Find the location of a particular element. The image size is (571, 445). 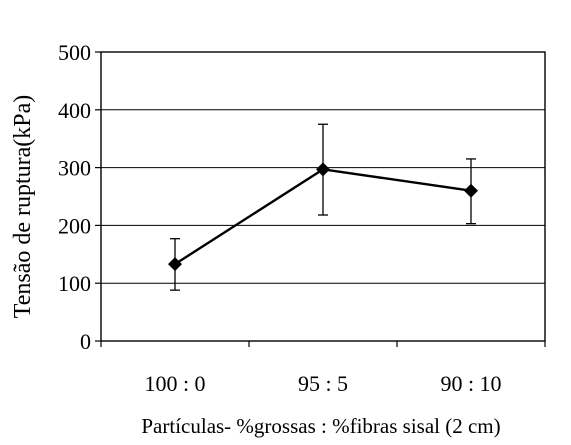

y-axis-label: Tensão de ruptura(kPa) is located at coordinates (23, 207).